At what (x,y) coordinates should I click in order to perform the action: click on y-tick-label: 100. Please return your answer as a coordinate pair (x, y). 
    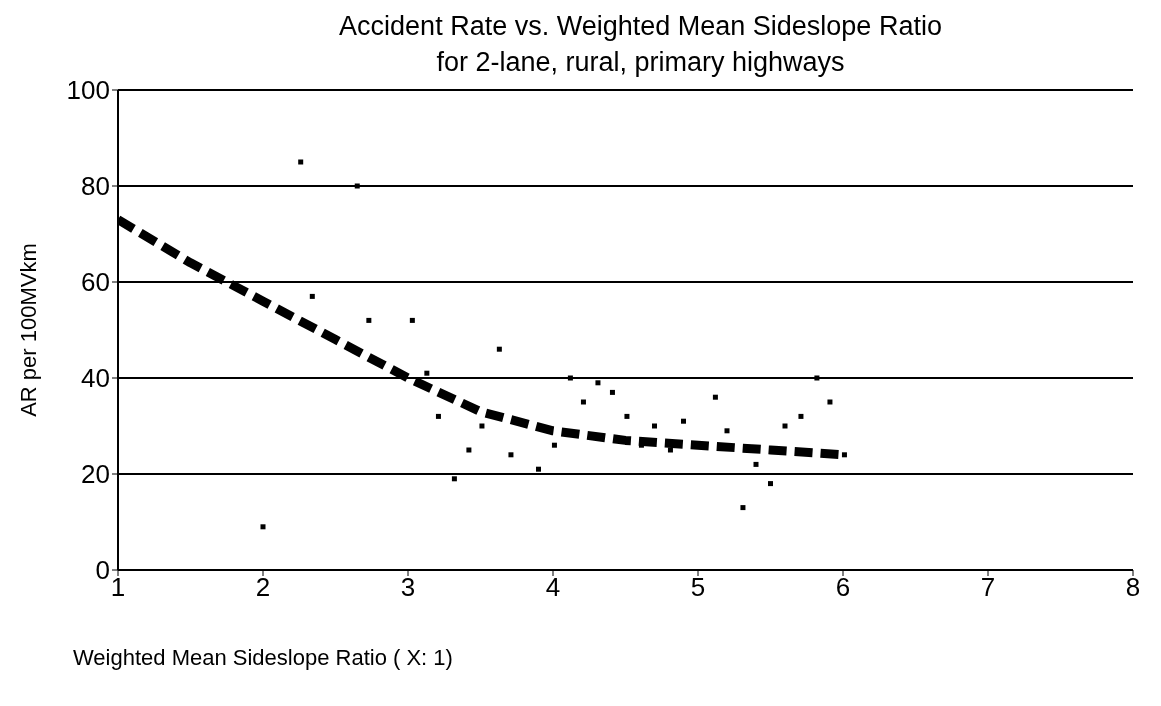
    Looking at the image, I should click on (88, 90).